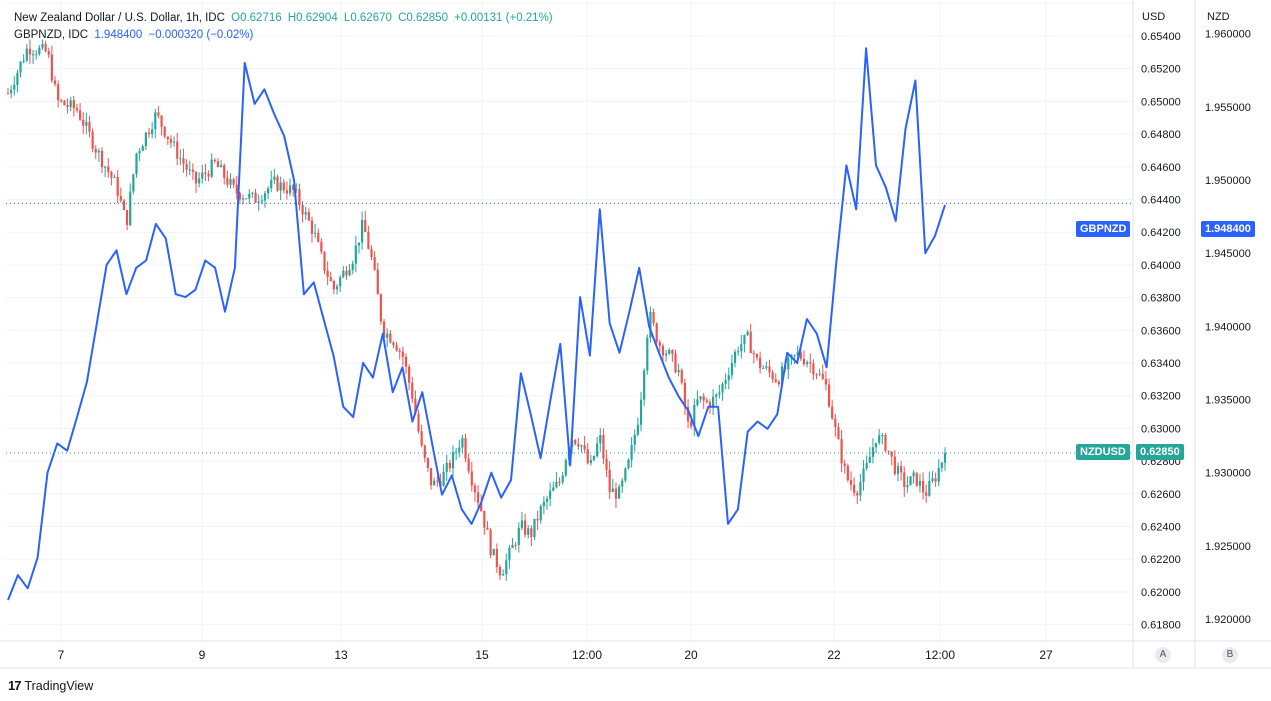 Image resolution: width=1271 pixels, height=701 pixels. What do you see at coordinates (1161, 495) in the screenshot?
I see `usd-tick-label: 0.62600` at bounding box center [1161, 495].